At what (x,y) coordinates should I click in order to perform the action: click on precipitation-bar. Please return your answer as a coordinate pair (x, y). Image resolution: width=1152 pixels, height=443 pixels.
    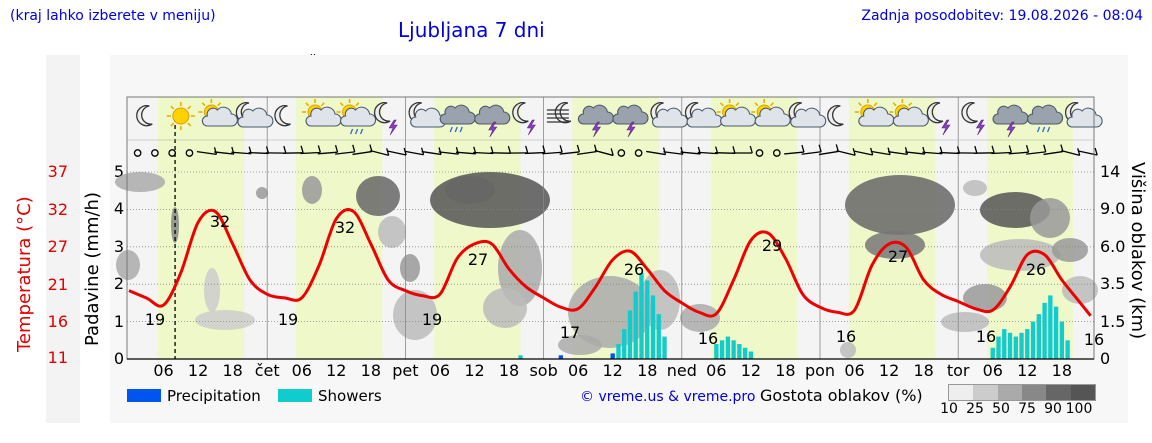
    Looking at the image, I should click on (612, 356).